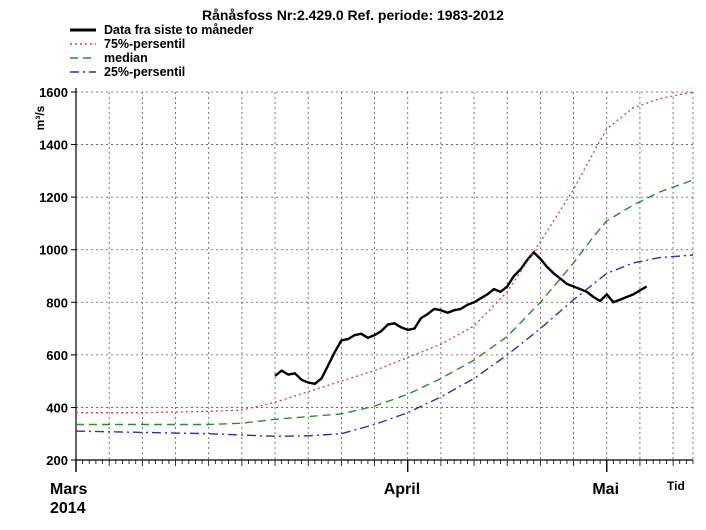 Image resolution: width=706 pixels, height=530 pixels. What do you see at coordinates (57, 460) in the screenshot?
I see `y-tick-label: 200` at bounding box center [57, 460].